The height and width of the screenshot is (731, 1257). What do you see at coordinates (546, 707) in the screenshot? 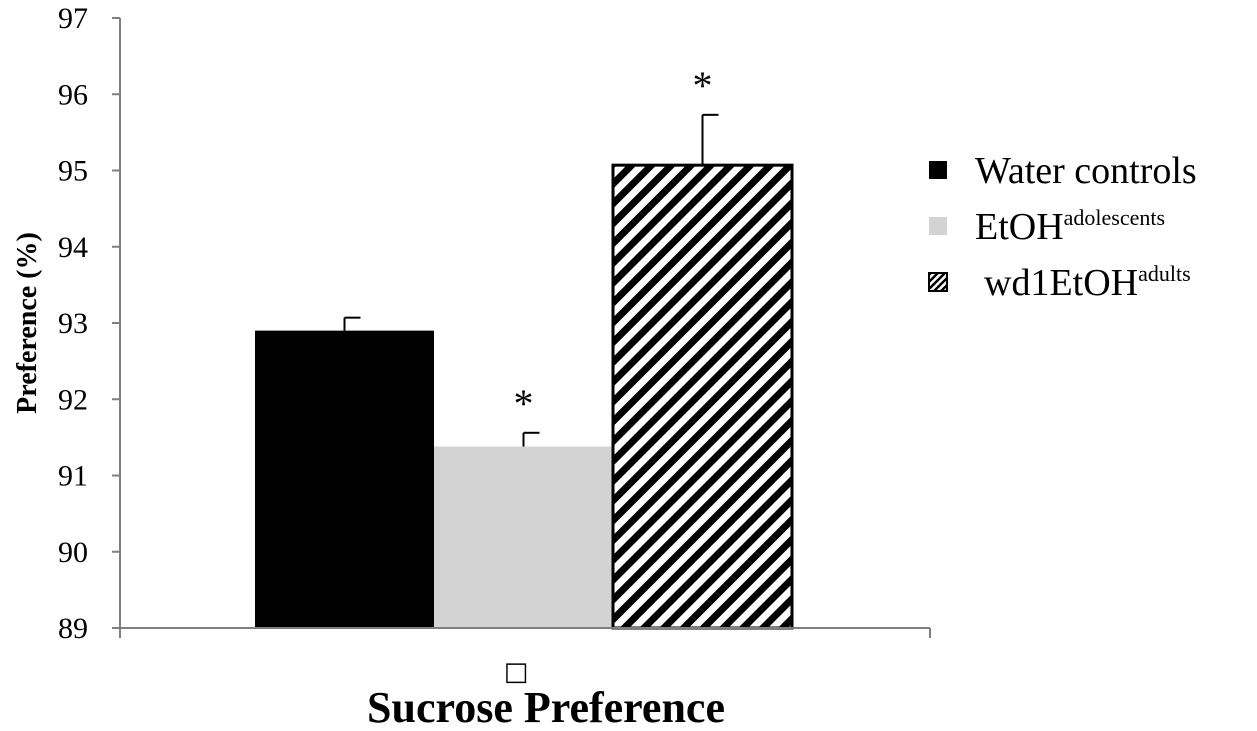
I see `x-axis-label: Sucrose Preference` at bounding box center [546, 707].